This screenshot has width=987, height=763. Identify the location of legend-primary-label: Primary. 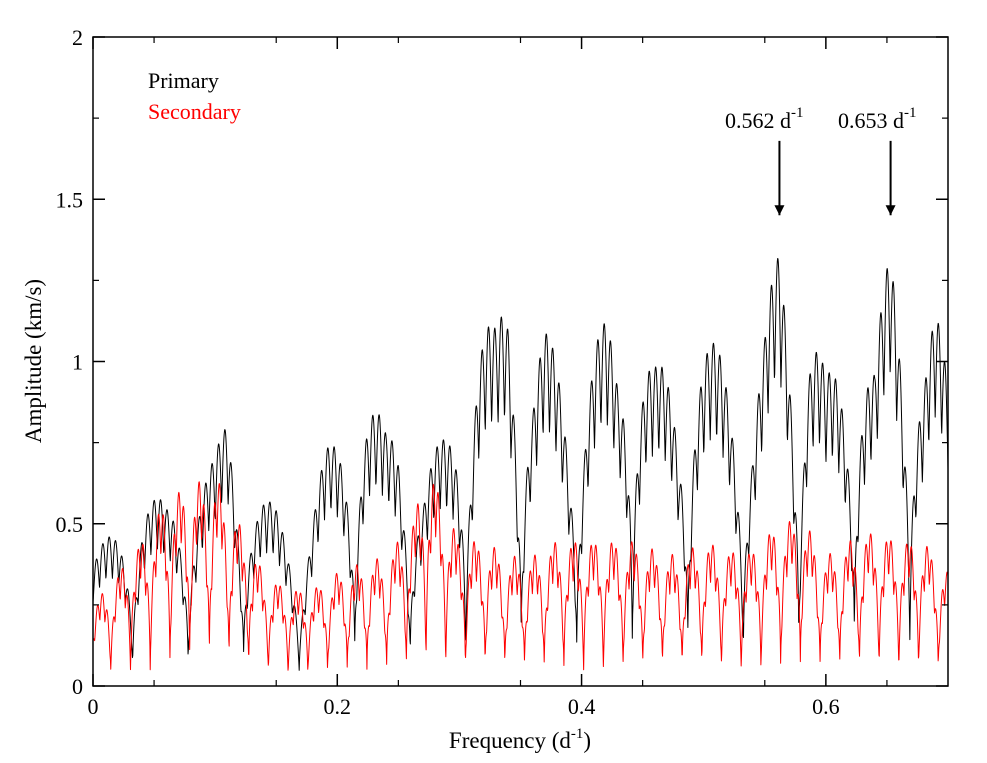
(183, 80).